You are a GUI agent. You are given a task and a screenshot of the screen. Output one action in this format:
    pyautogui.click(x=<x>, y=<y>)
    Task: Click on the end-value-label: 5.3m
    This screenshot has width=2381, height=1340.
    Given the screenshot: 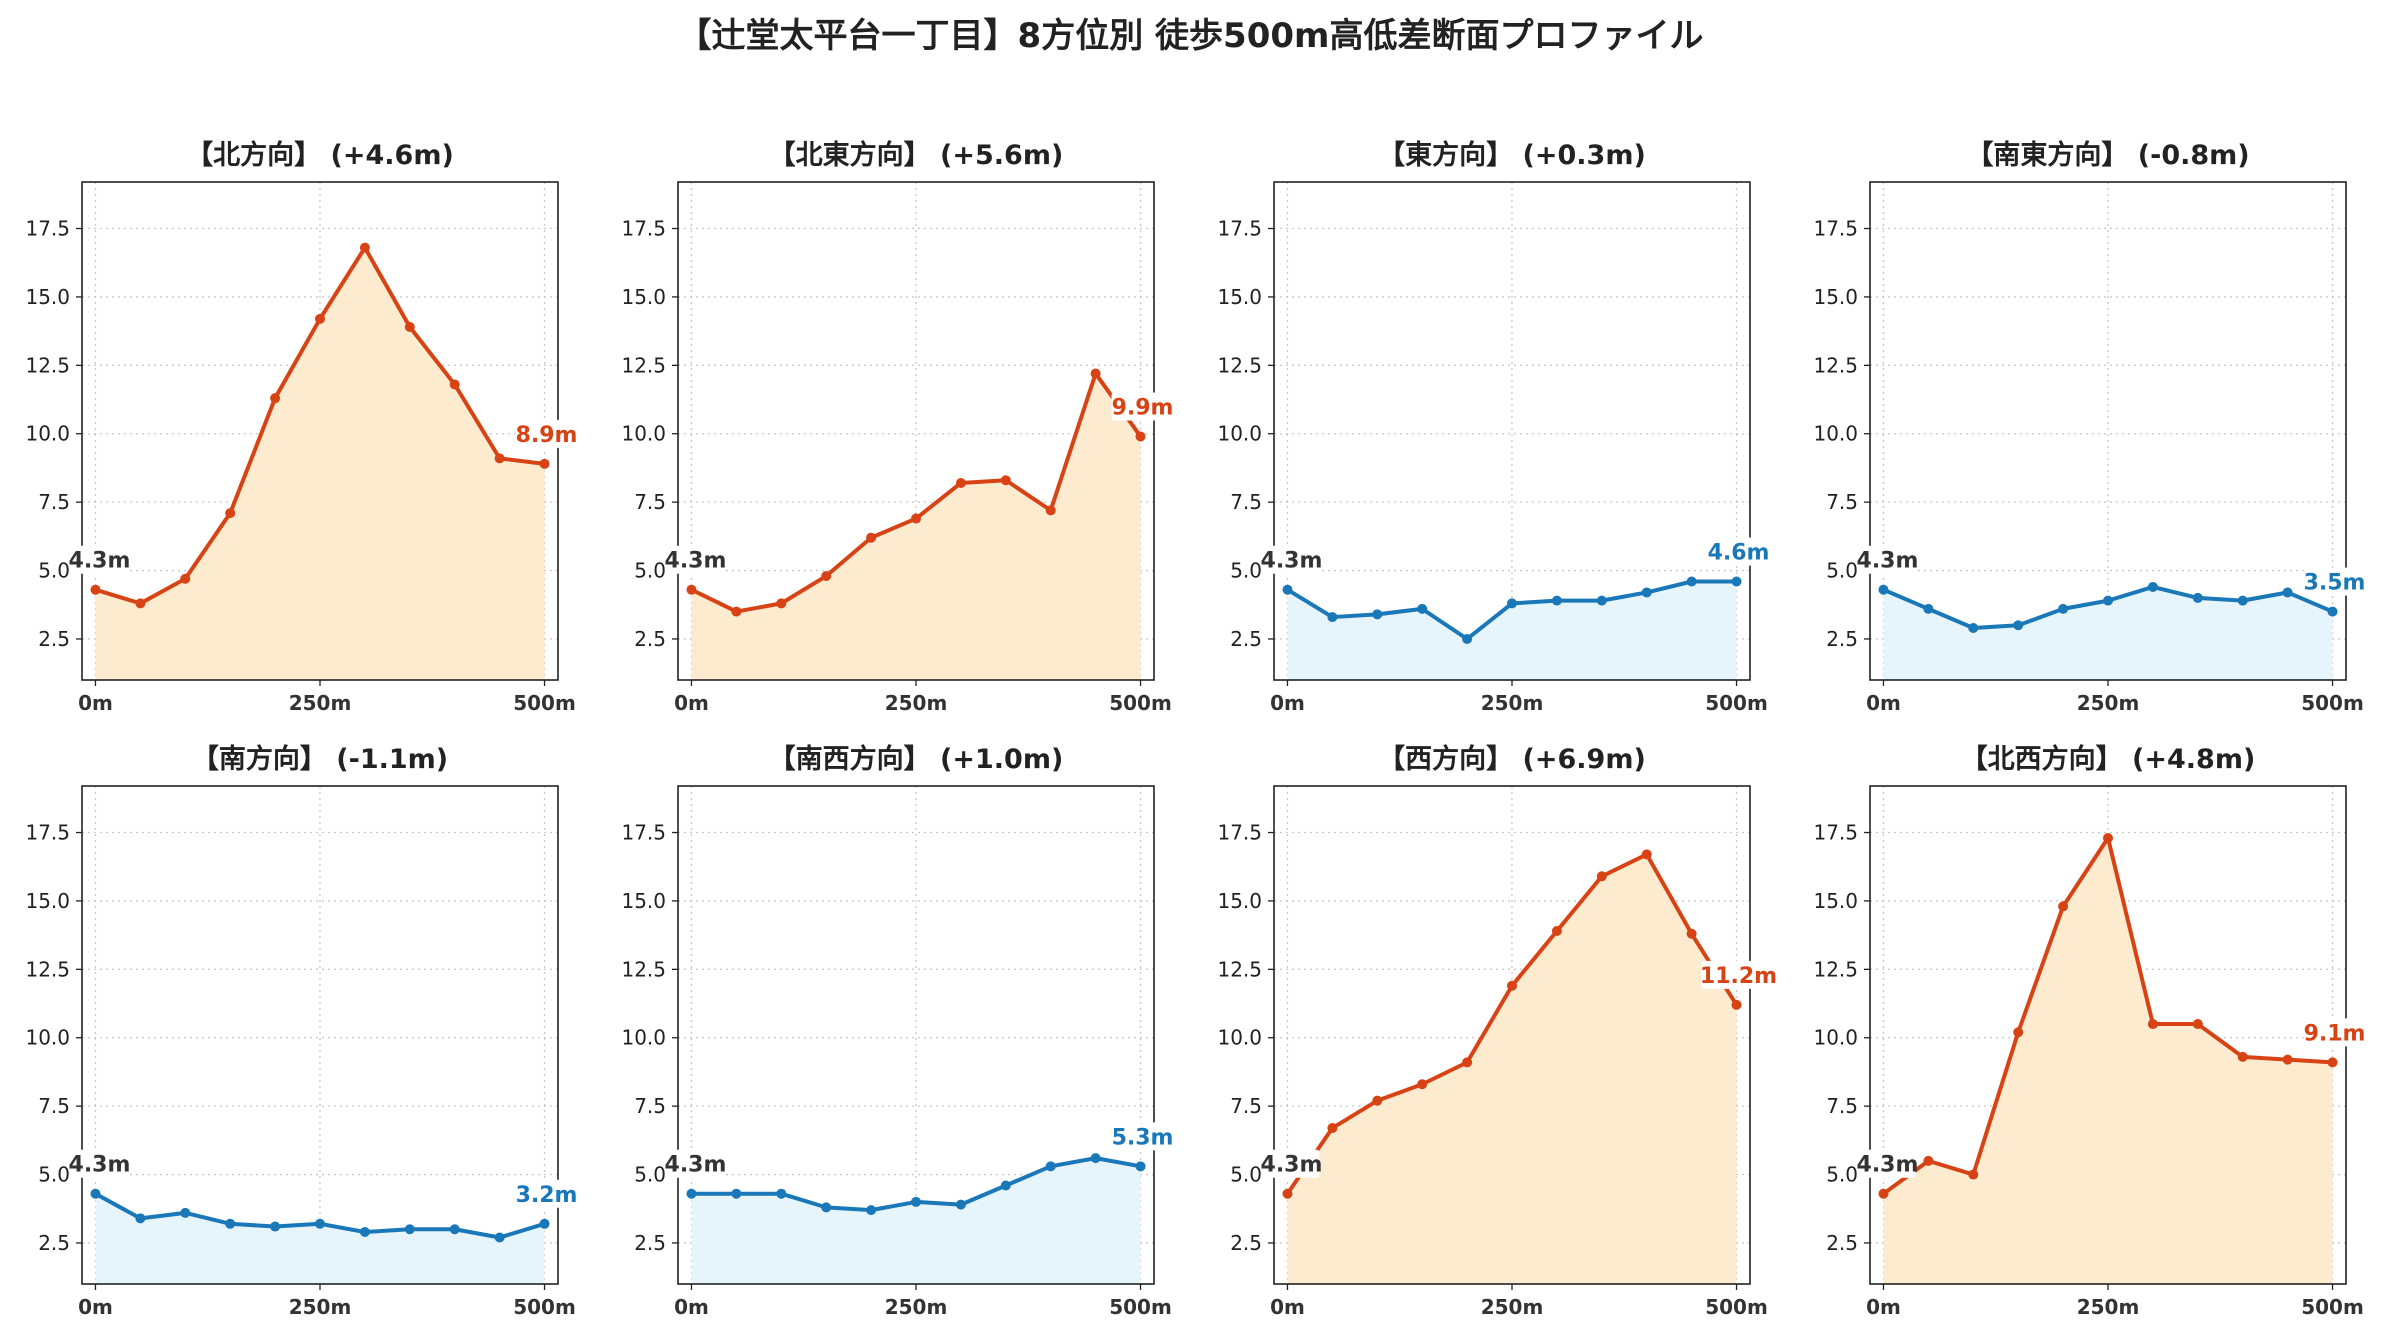 What is the action you would take?
    pyautogui.click(x=1143, y=1137)
    